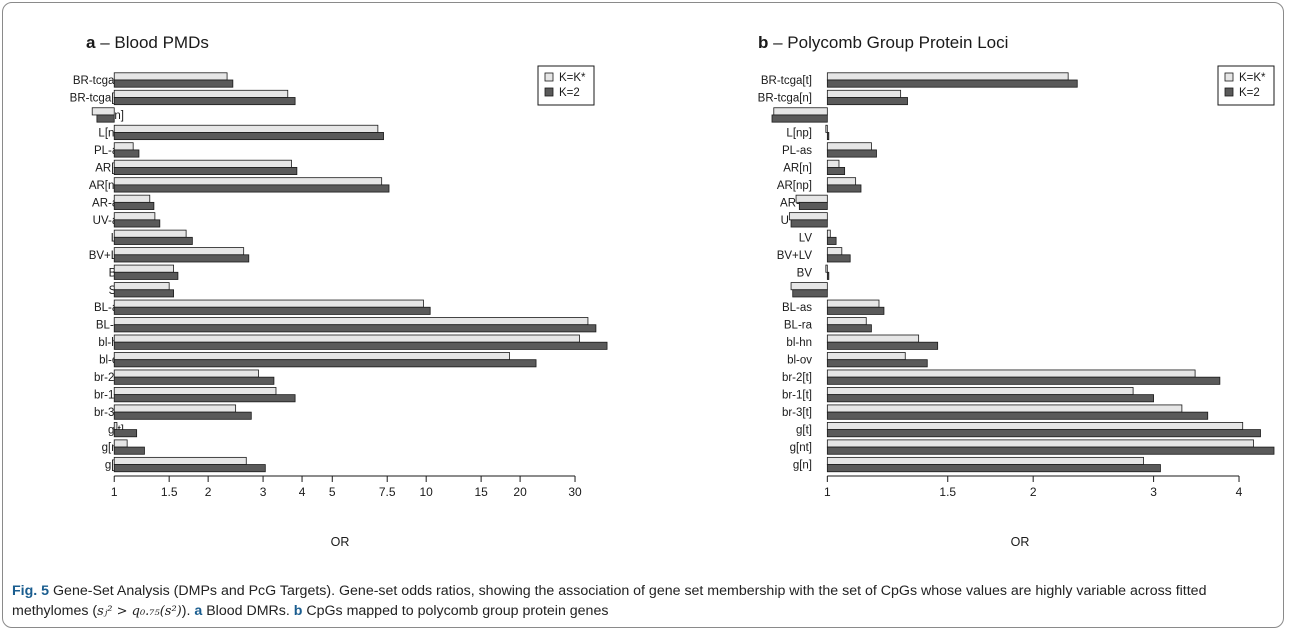  What do you see at coordinates (248, 611) in the screenshot?
I see `caption-panel-a-text: Blood DMRs.` at bounding box center [248, 611].